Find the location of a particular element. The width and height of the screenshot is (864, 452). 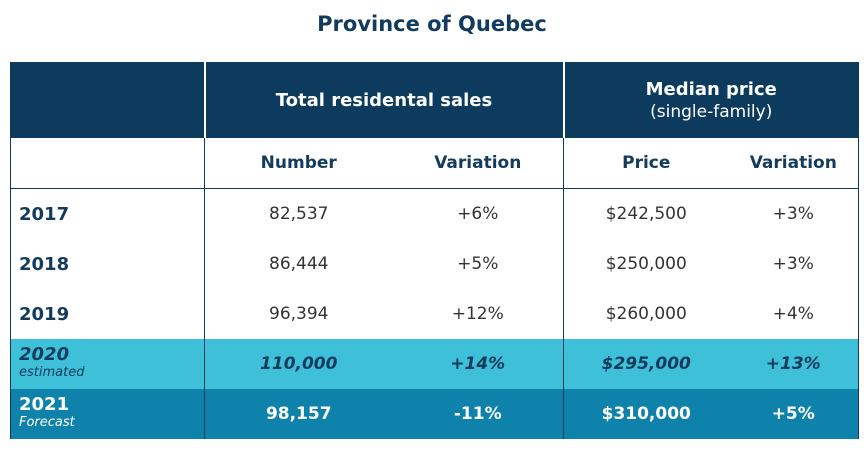

data-row: 2021 Forecast 98,157 -11% $310,000 +5% is located at coordinates (434, 414).